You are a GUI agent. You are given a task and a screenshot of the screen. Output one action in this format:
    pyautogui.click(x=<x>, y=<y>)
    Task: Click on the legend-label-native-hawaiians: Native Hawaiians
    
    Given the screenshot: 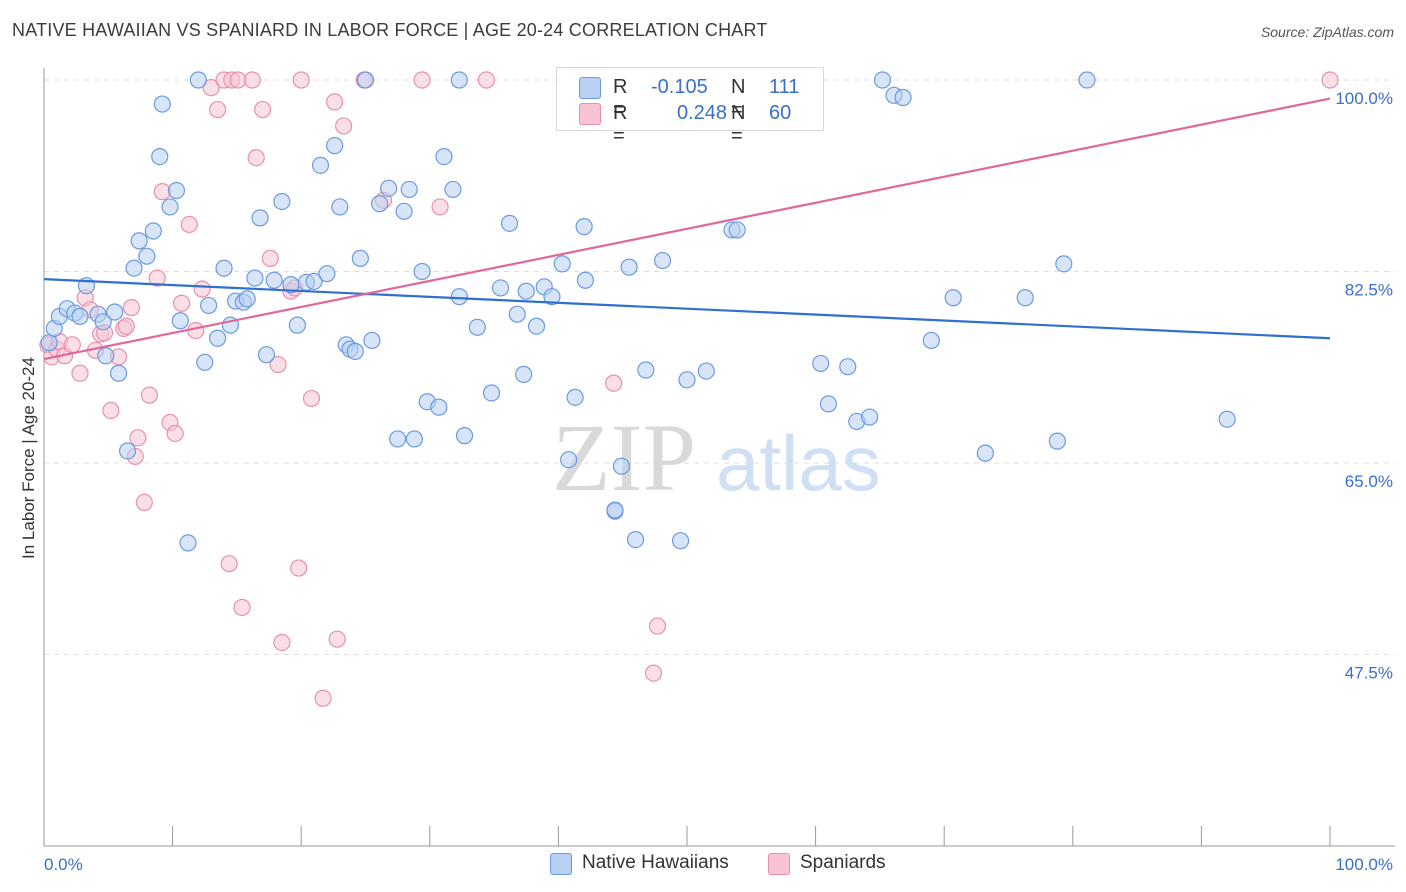 What is the action you would take?
    pyautogui.click(x=655, y=862)
    